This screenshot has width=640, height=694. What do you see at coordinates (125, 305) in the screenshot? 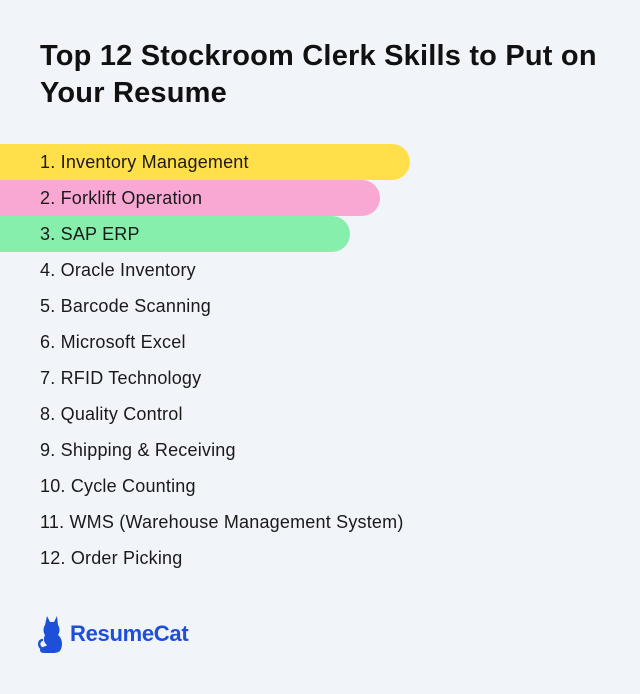
I see `skill-label: 5. Barcode Scanning` at bounding box center [125, 305].